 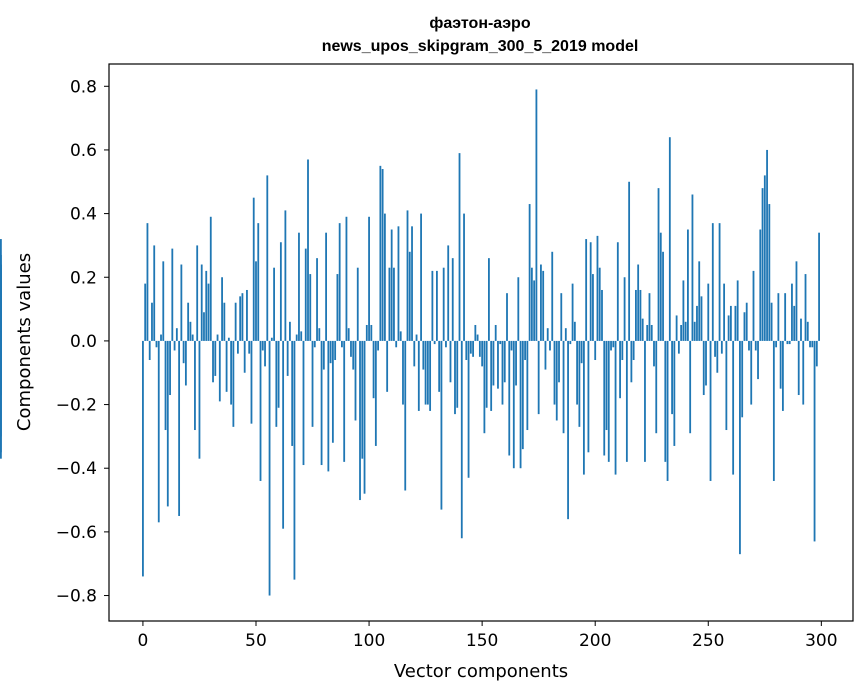 I want to click on y-tick-label: 0.6, so click(x=83, y=151).